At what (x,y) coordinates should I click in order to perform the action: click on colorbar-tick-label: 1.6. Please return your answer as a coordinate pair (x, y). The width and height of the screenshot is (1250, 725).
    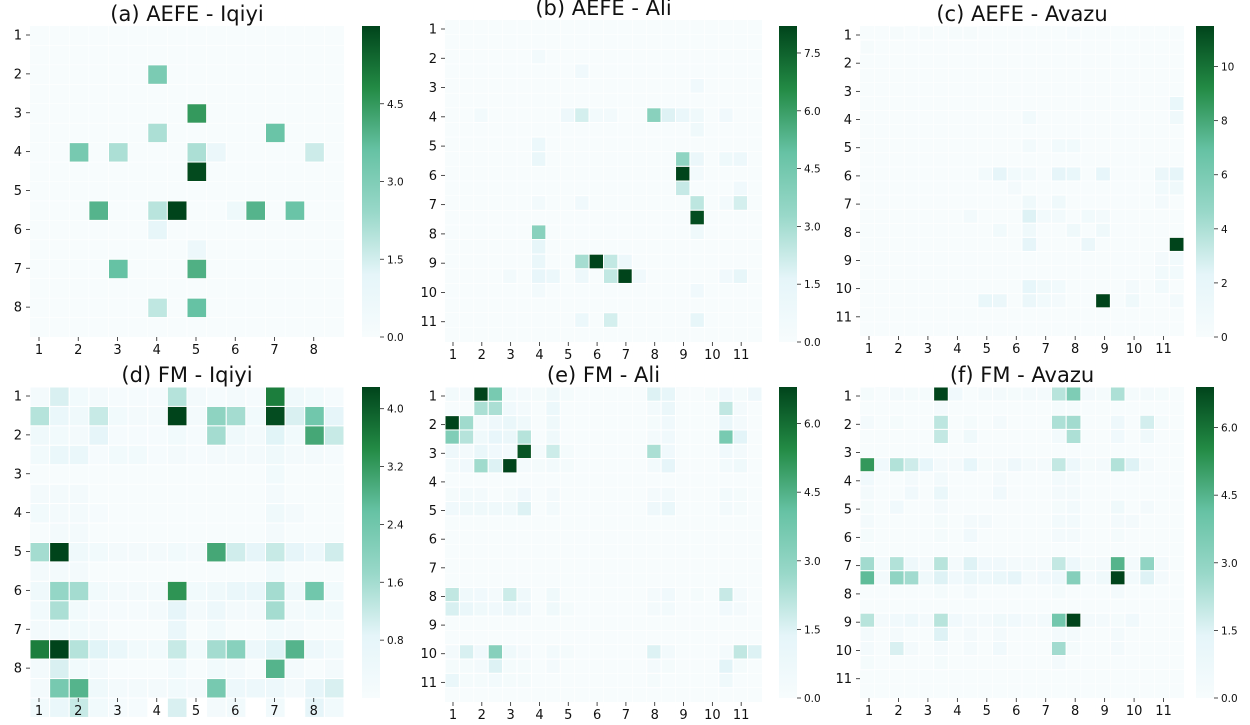
    Looking at the image, I should click on (395, 583).